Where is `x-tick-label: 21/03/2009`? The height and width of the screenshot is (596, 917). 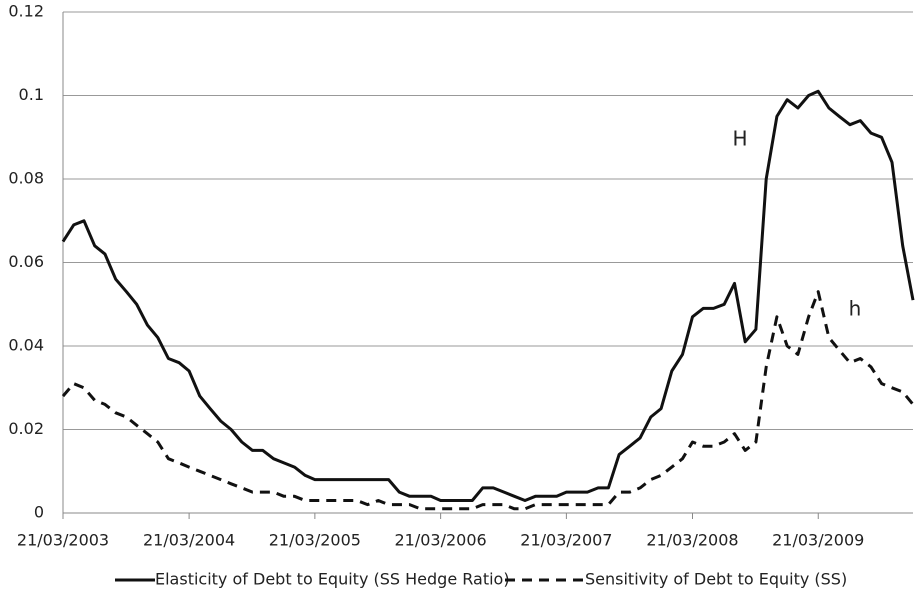
x-tick-label: 21/03/2009 is located at coordinates (818, 540).